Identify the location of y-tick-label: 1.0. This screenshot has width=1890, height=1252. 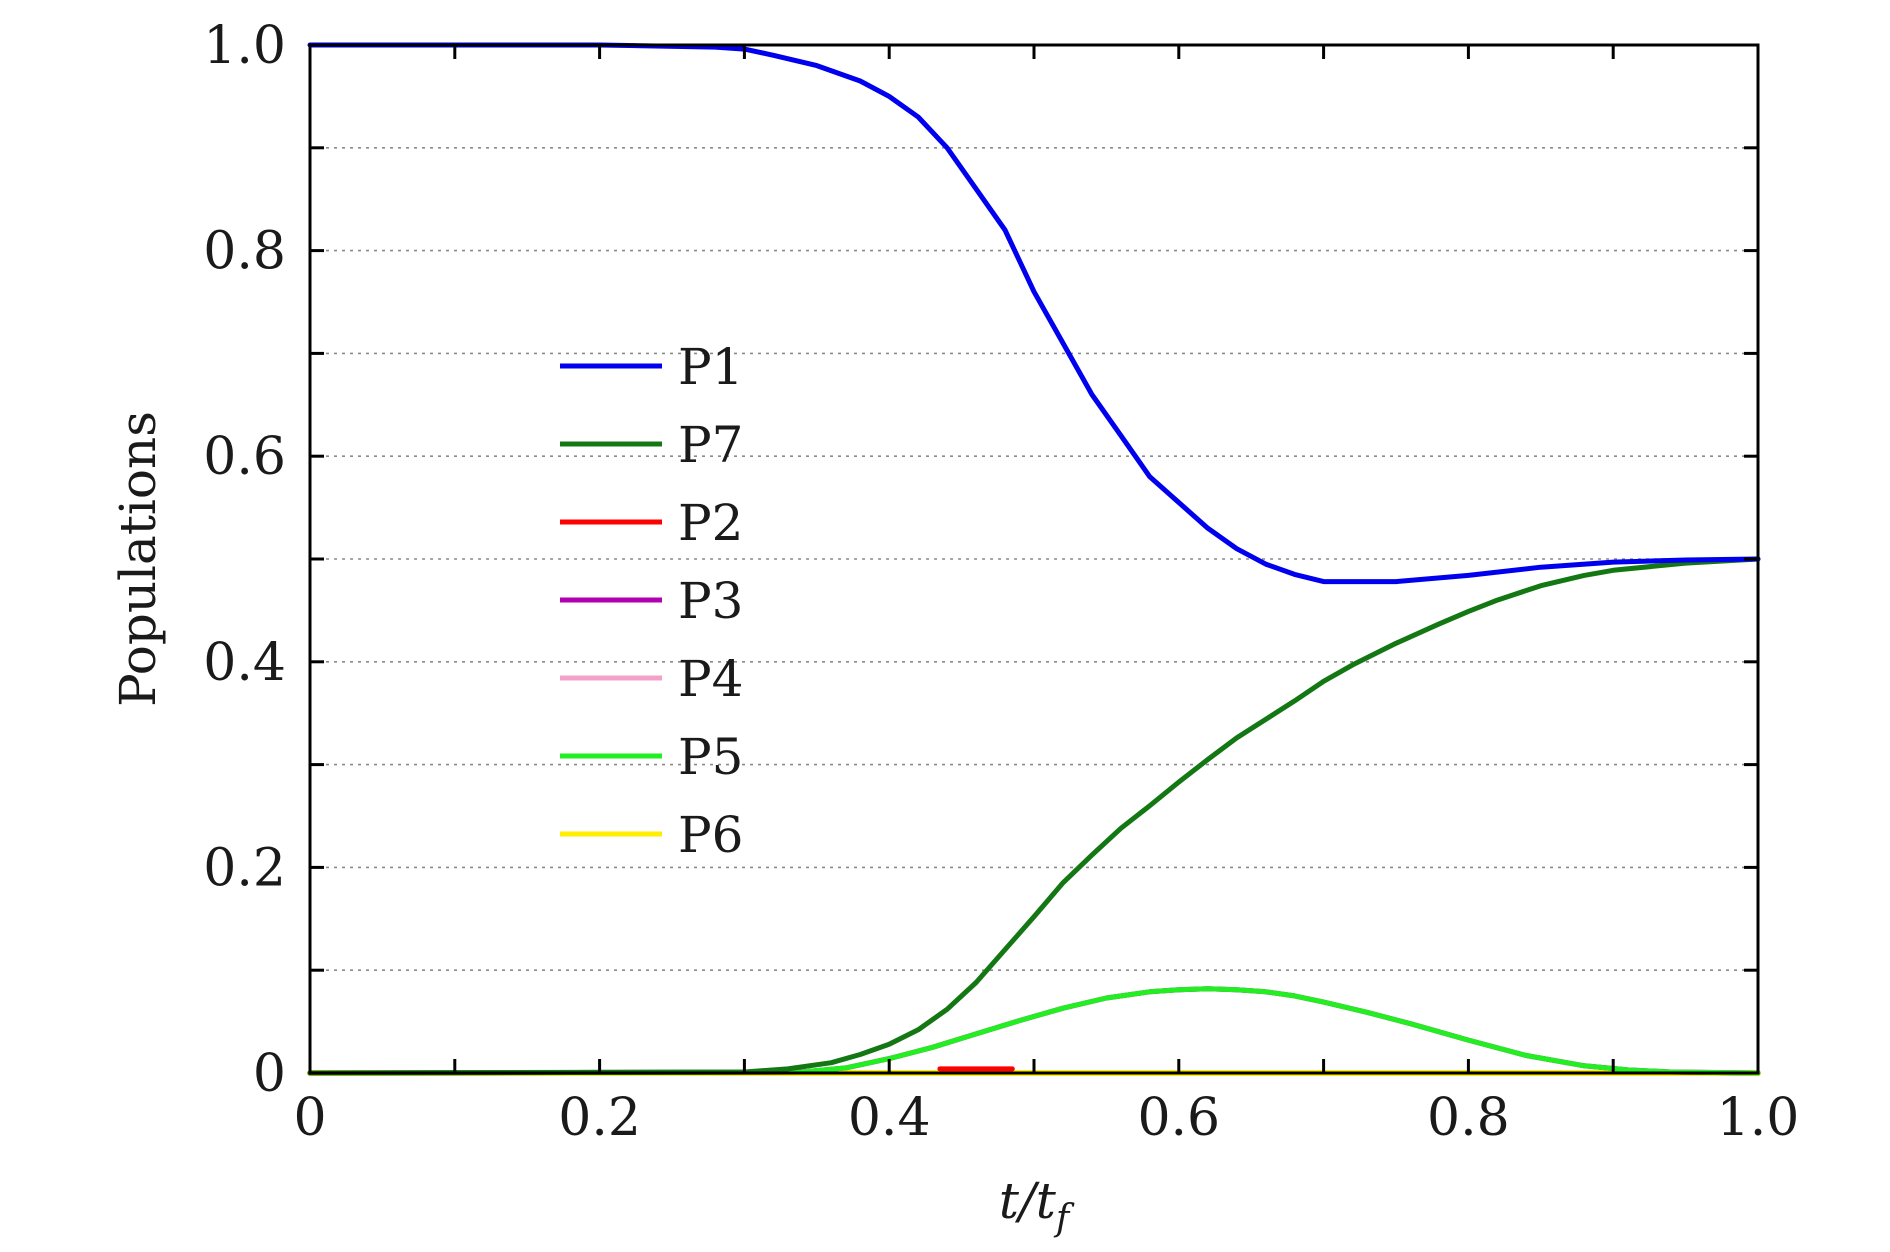
(244, 46).